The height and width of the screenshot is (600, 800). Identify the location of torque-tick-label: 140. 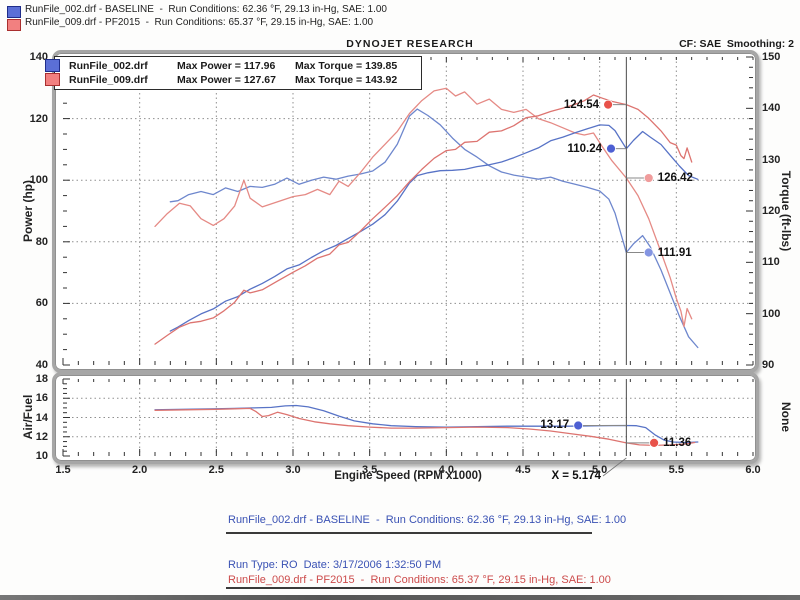
(771, 108).